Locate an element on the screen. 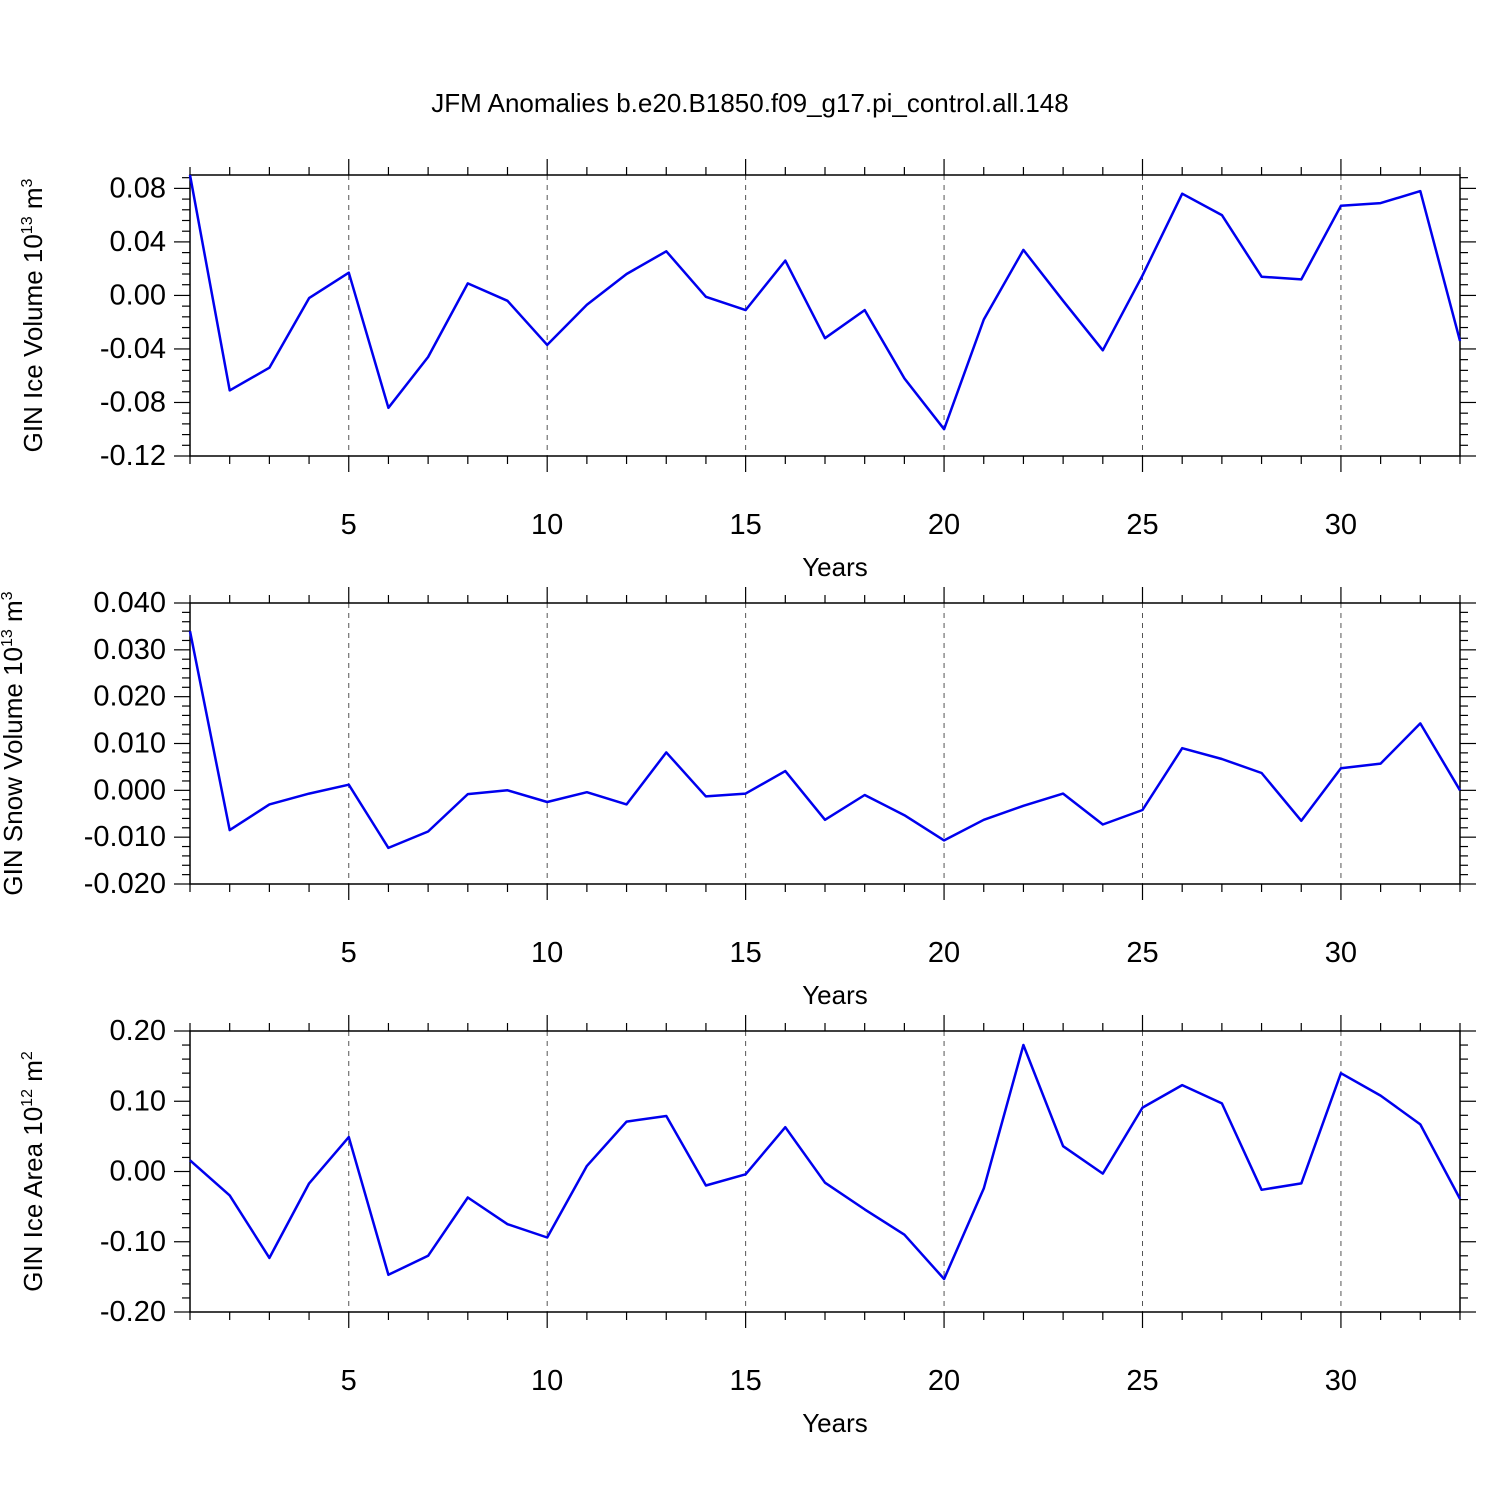  y-axis-title: GIN Ice Area 1012 m2 is located at coordinates (33, 1171).